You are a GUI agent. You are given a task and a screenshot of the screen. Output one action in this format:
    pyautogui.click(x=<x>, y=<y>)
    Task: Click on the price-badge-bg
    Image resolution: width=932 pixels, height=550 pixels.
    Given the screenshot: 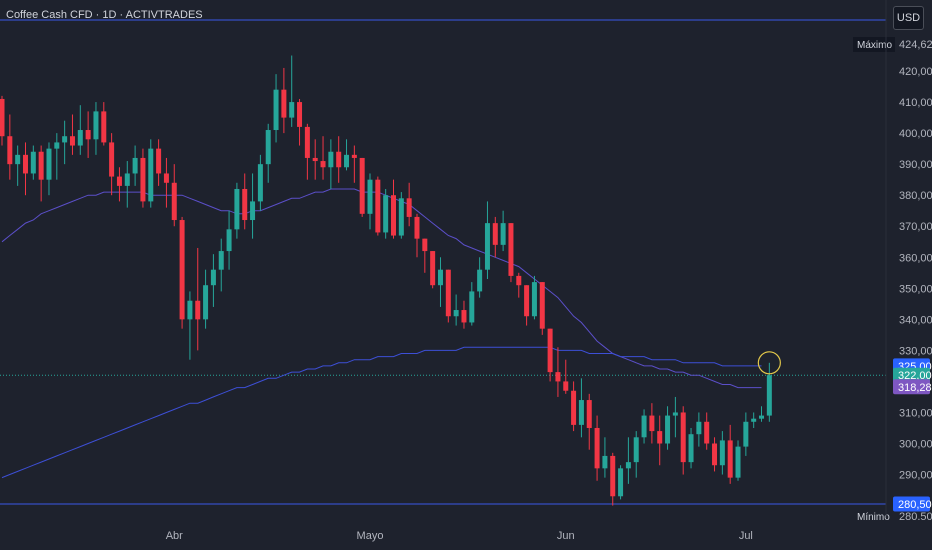 What is the action you would take?
    pyautogui.click(x=911, y=375)
    